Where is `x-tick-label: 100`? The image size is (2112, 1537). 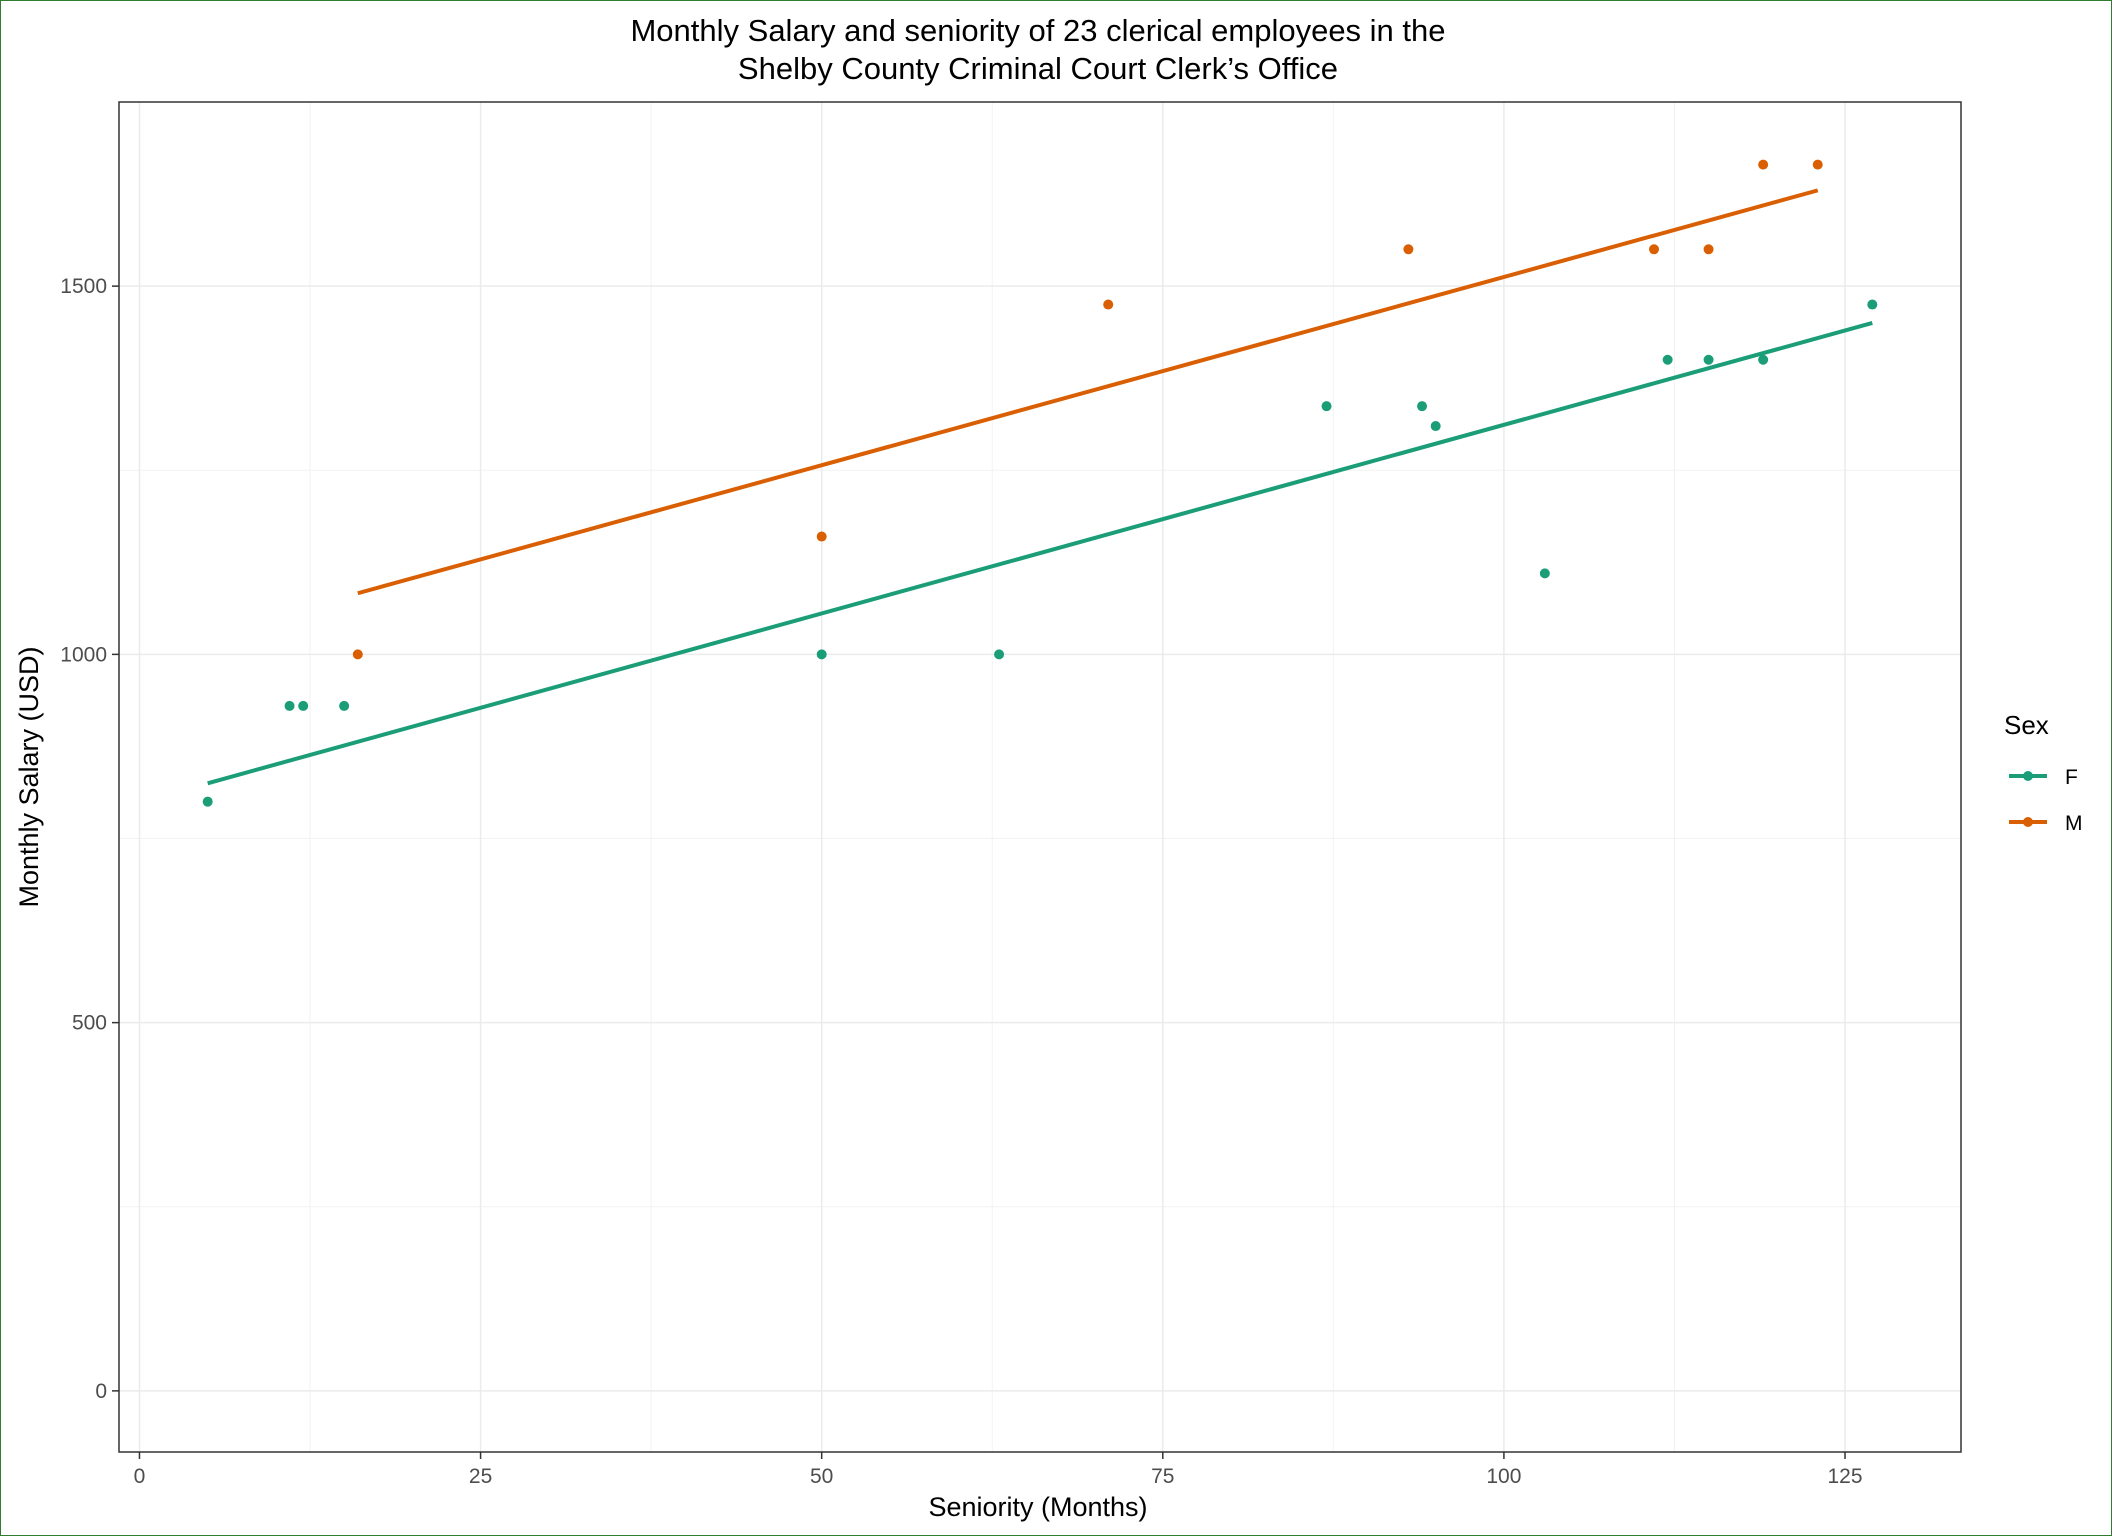
x-tick-label: 100 is located at coordinates (1503, 1476).